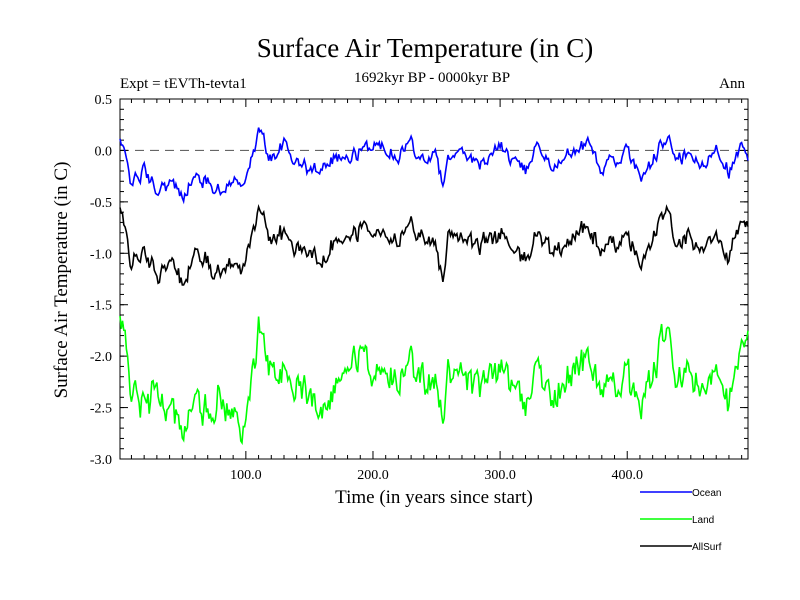  I want to click on time-range-label: 1692kyr BP - 0000kyr BP, so click(432, 78).